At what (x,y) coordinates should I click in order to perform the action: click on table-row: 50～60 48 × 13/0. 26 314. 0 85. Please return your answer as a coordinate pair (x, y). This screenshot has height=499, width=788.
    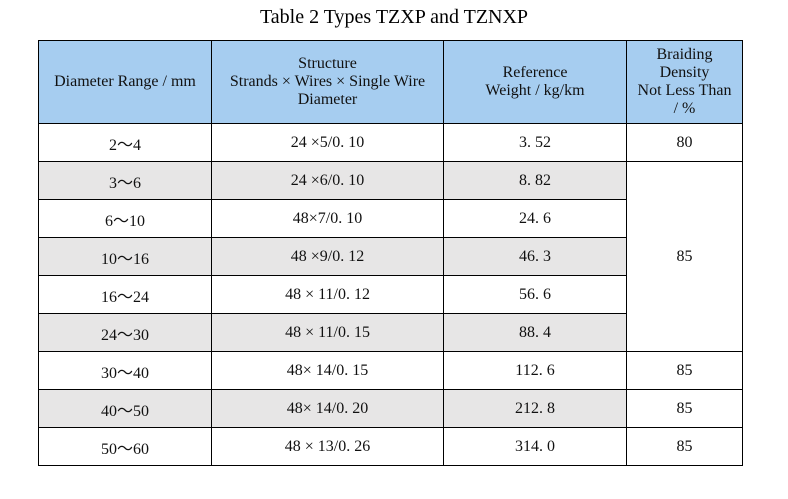
    Looking at the image, I should click on (390, 446).